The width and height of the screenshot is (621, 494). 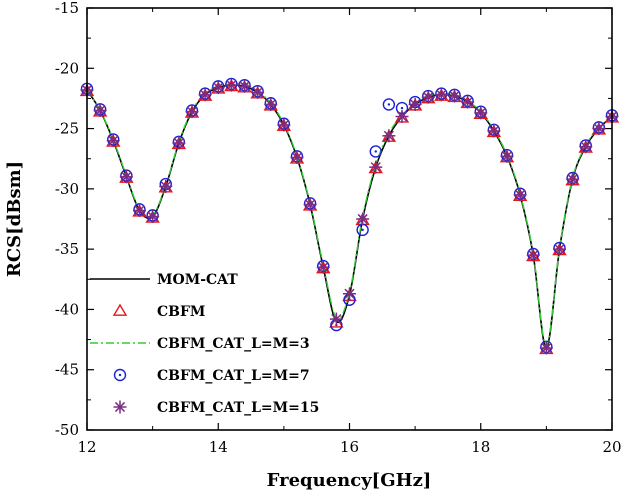 I want to click on y-tick-label: -20, so click(x=67, y=68).